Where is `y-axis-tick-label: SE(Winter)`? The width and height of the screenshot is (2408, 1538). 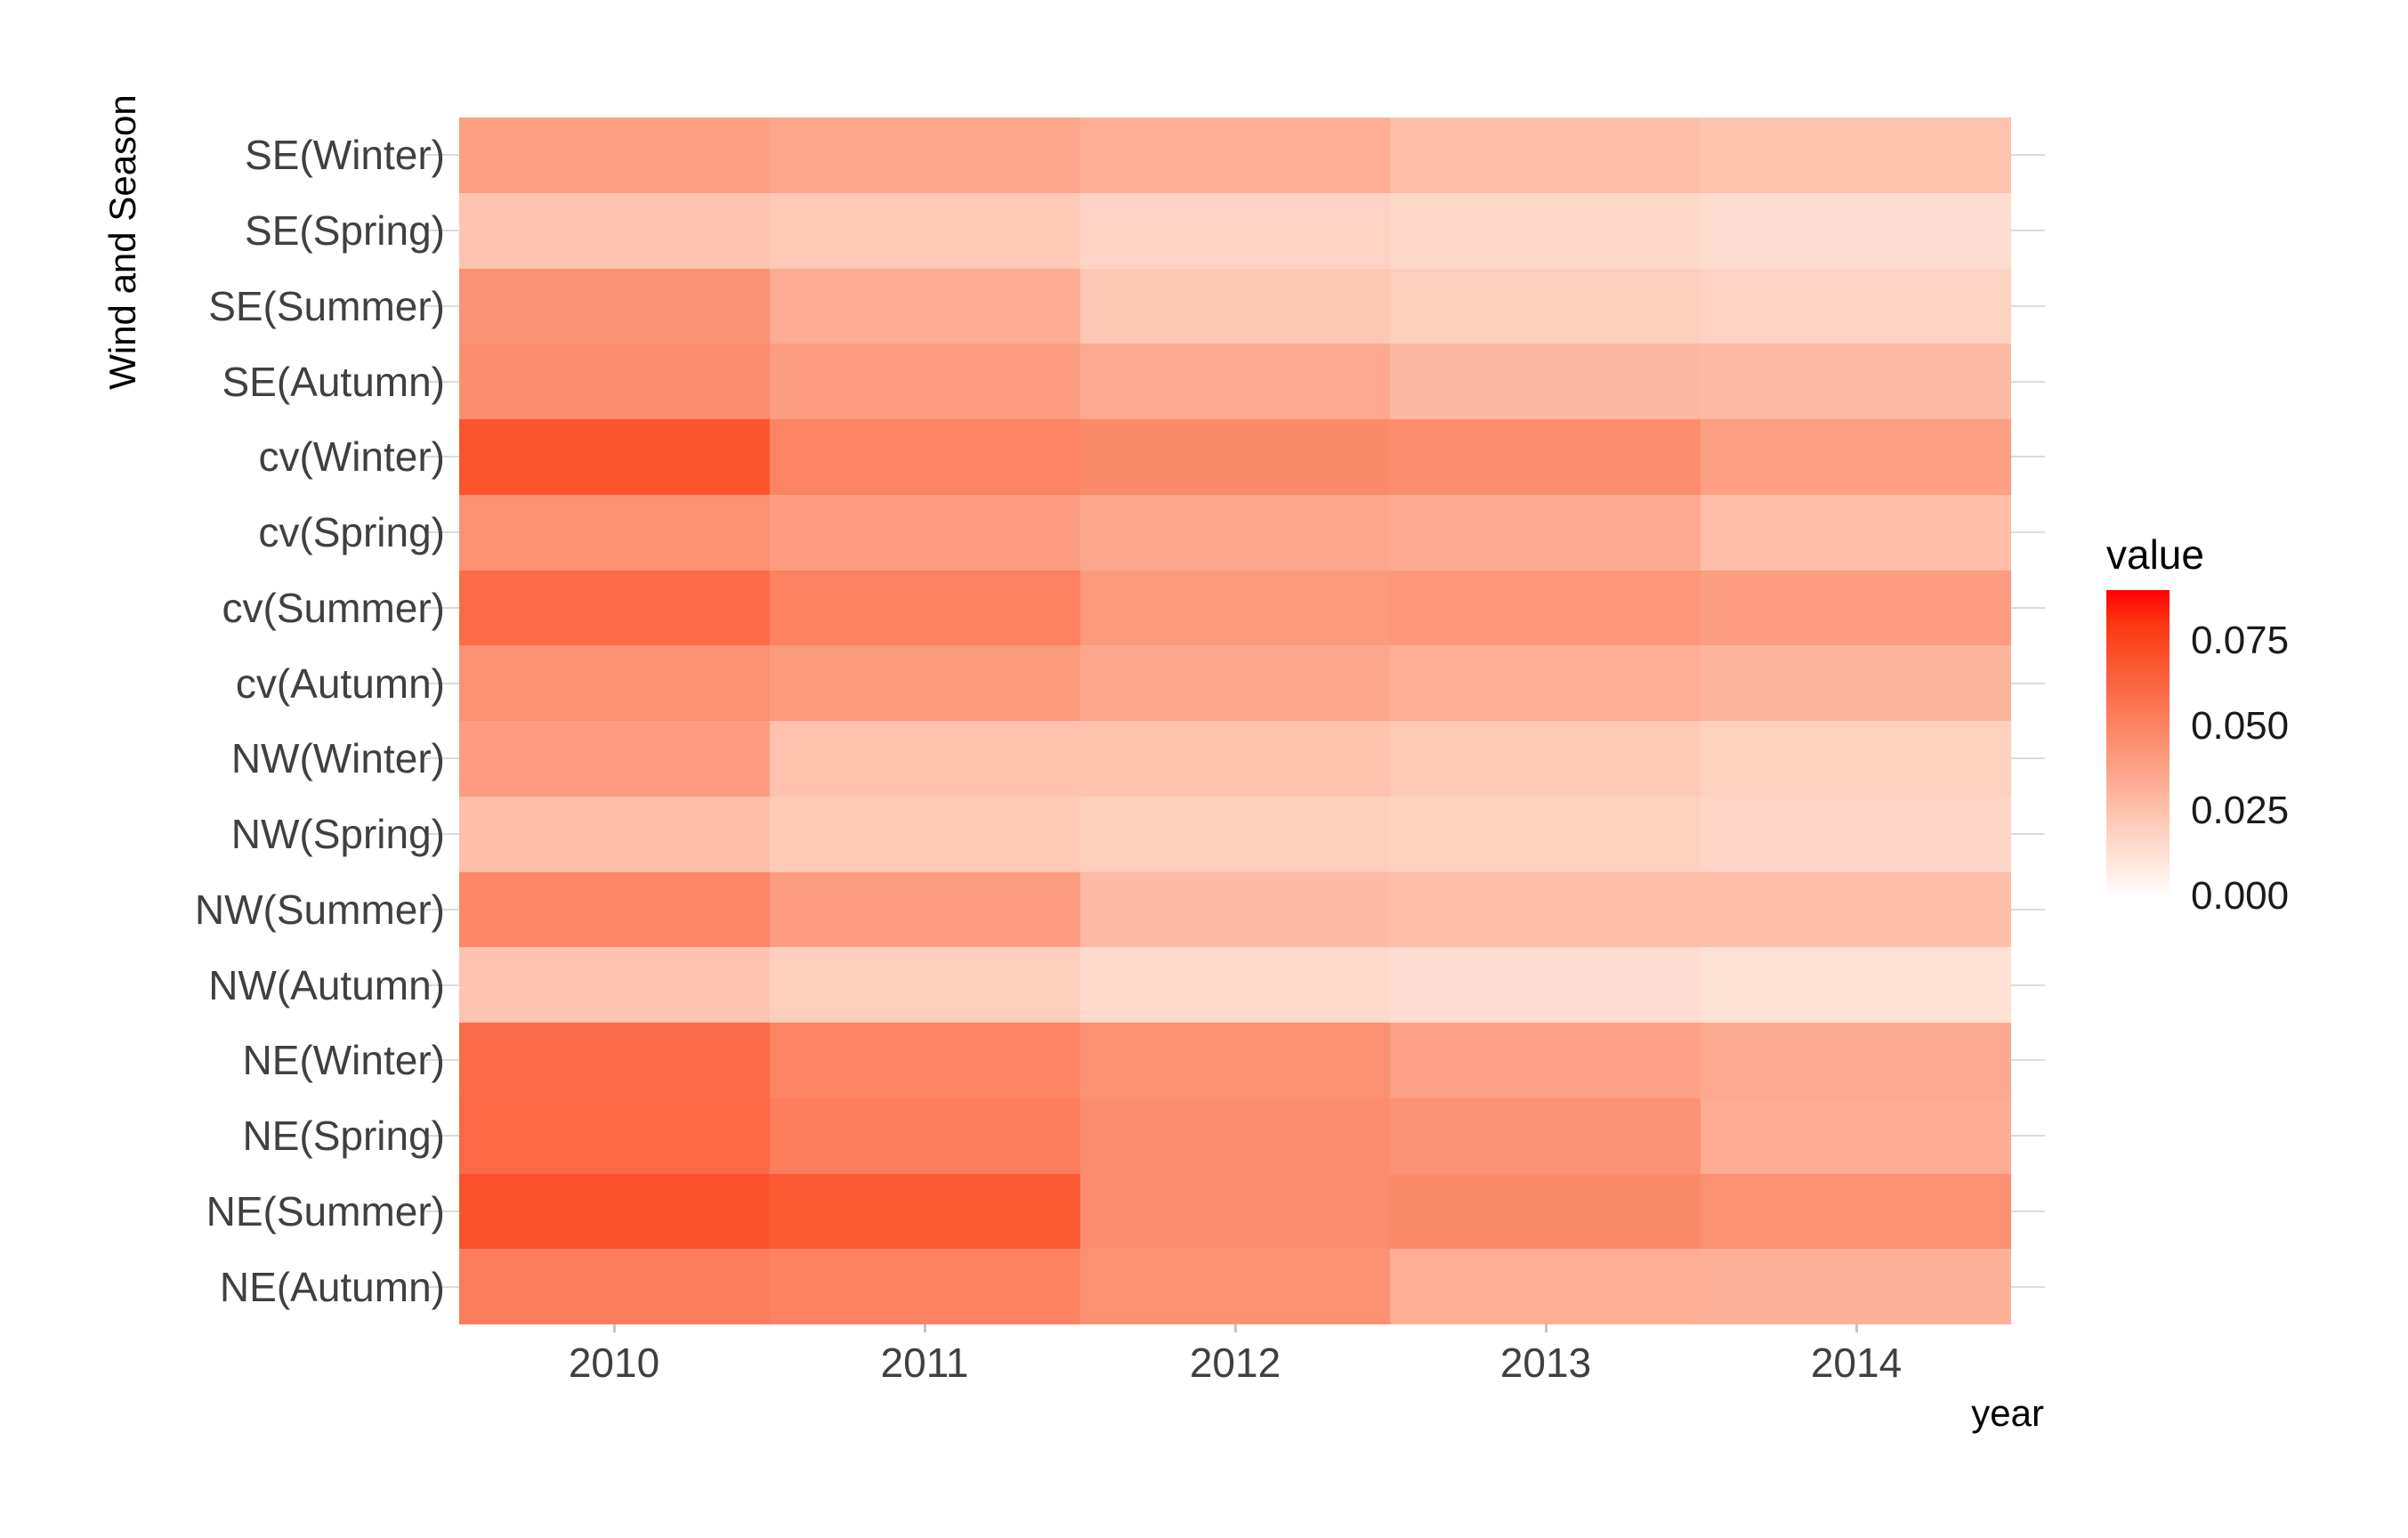 y-axis-tick-label: SE(Winter) is located at coordinates (345, 155).